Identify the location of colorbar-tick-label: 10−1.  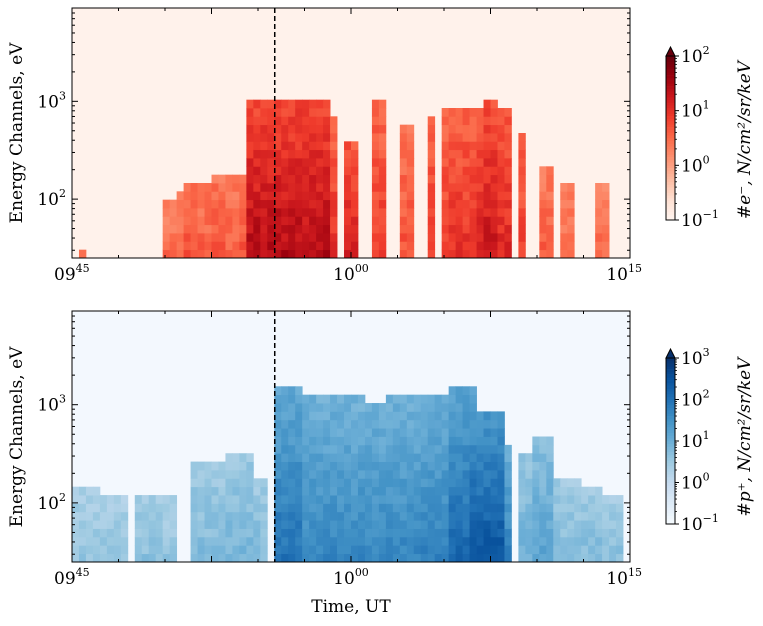
(700, 219).